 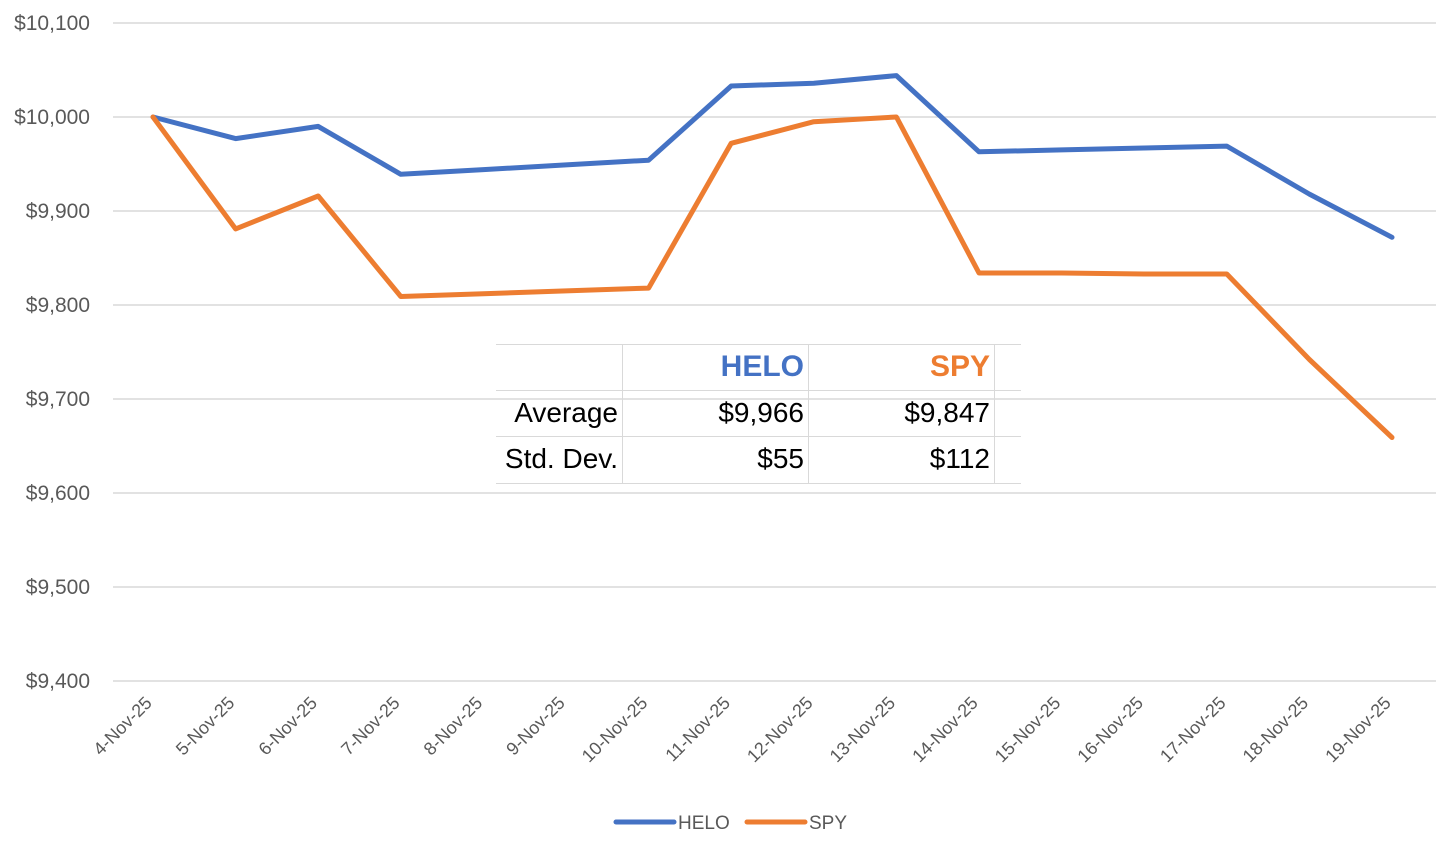 I want to click on x-tick-label: 15-Nov-25, so click(x=1028, y=730).